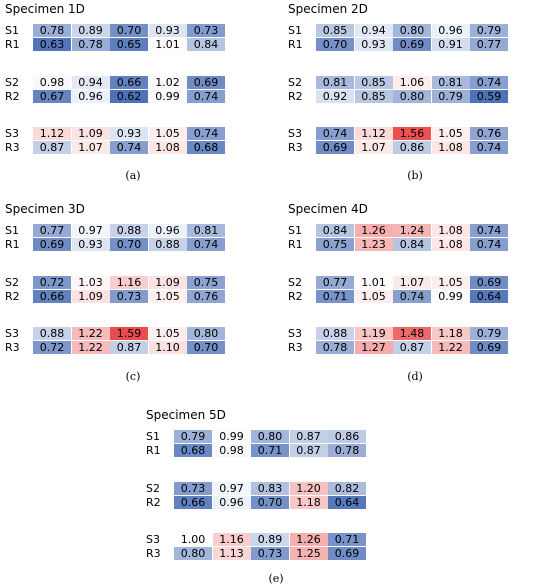 This screenshot has height=588, width=550. What do you see at coordinates (45, 9) in the screenshot?
I see `panel-title: Specimen 1D` at bounding box center [45, 9].